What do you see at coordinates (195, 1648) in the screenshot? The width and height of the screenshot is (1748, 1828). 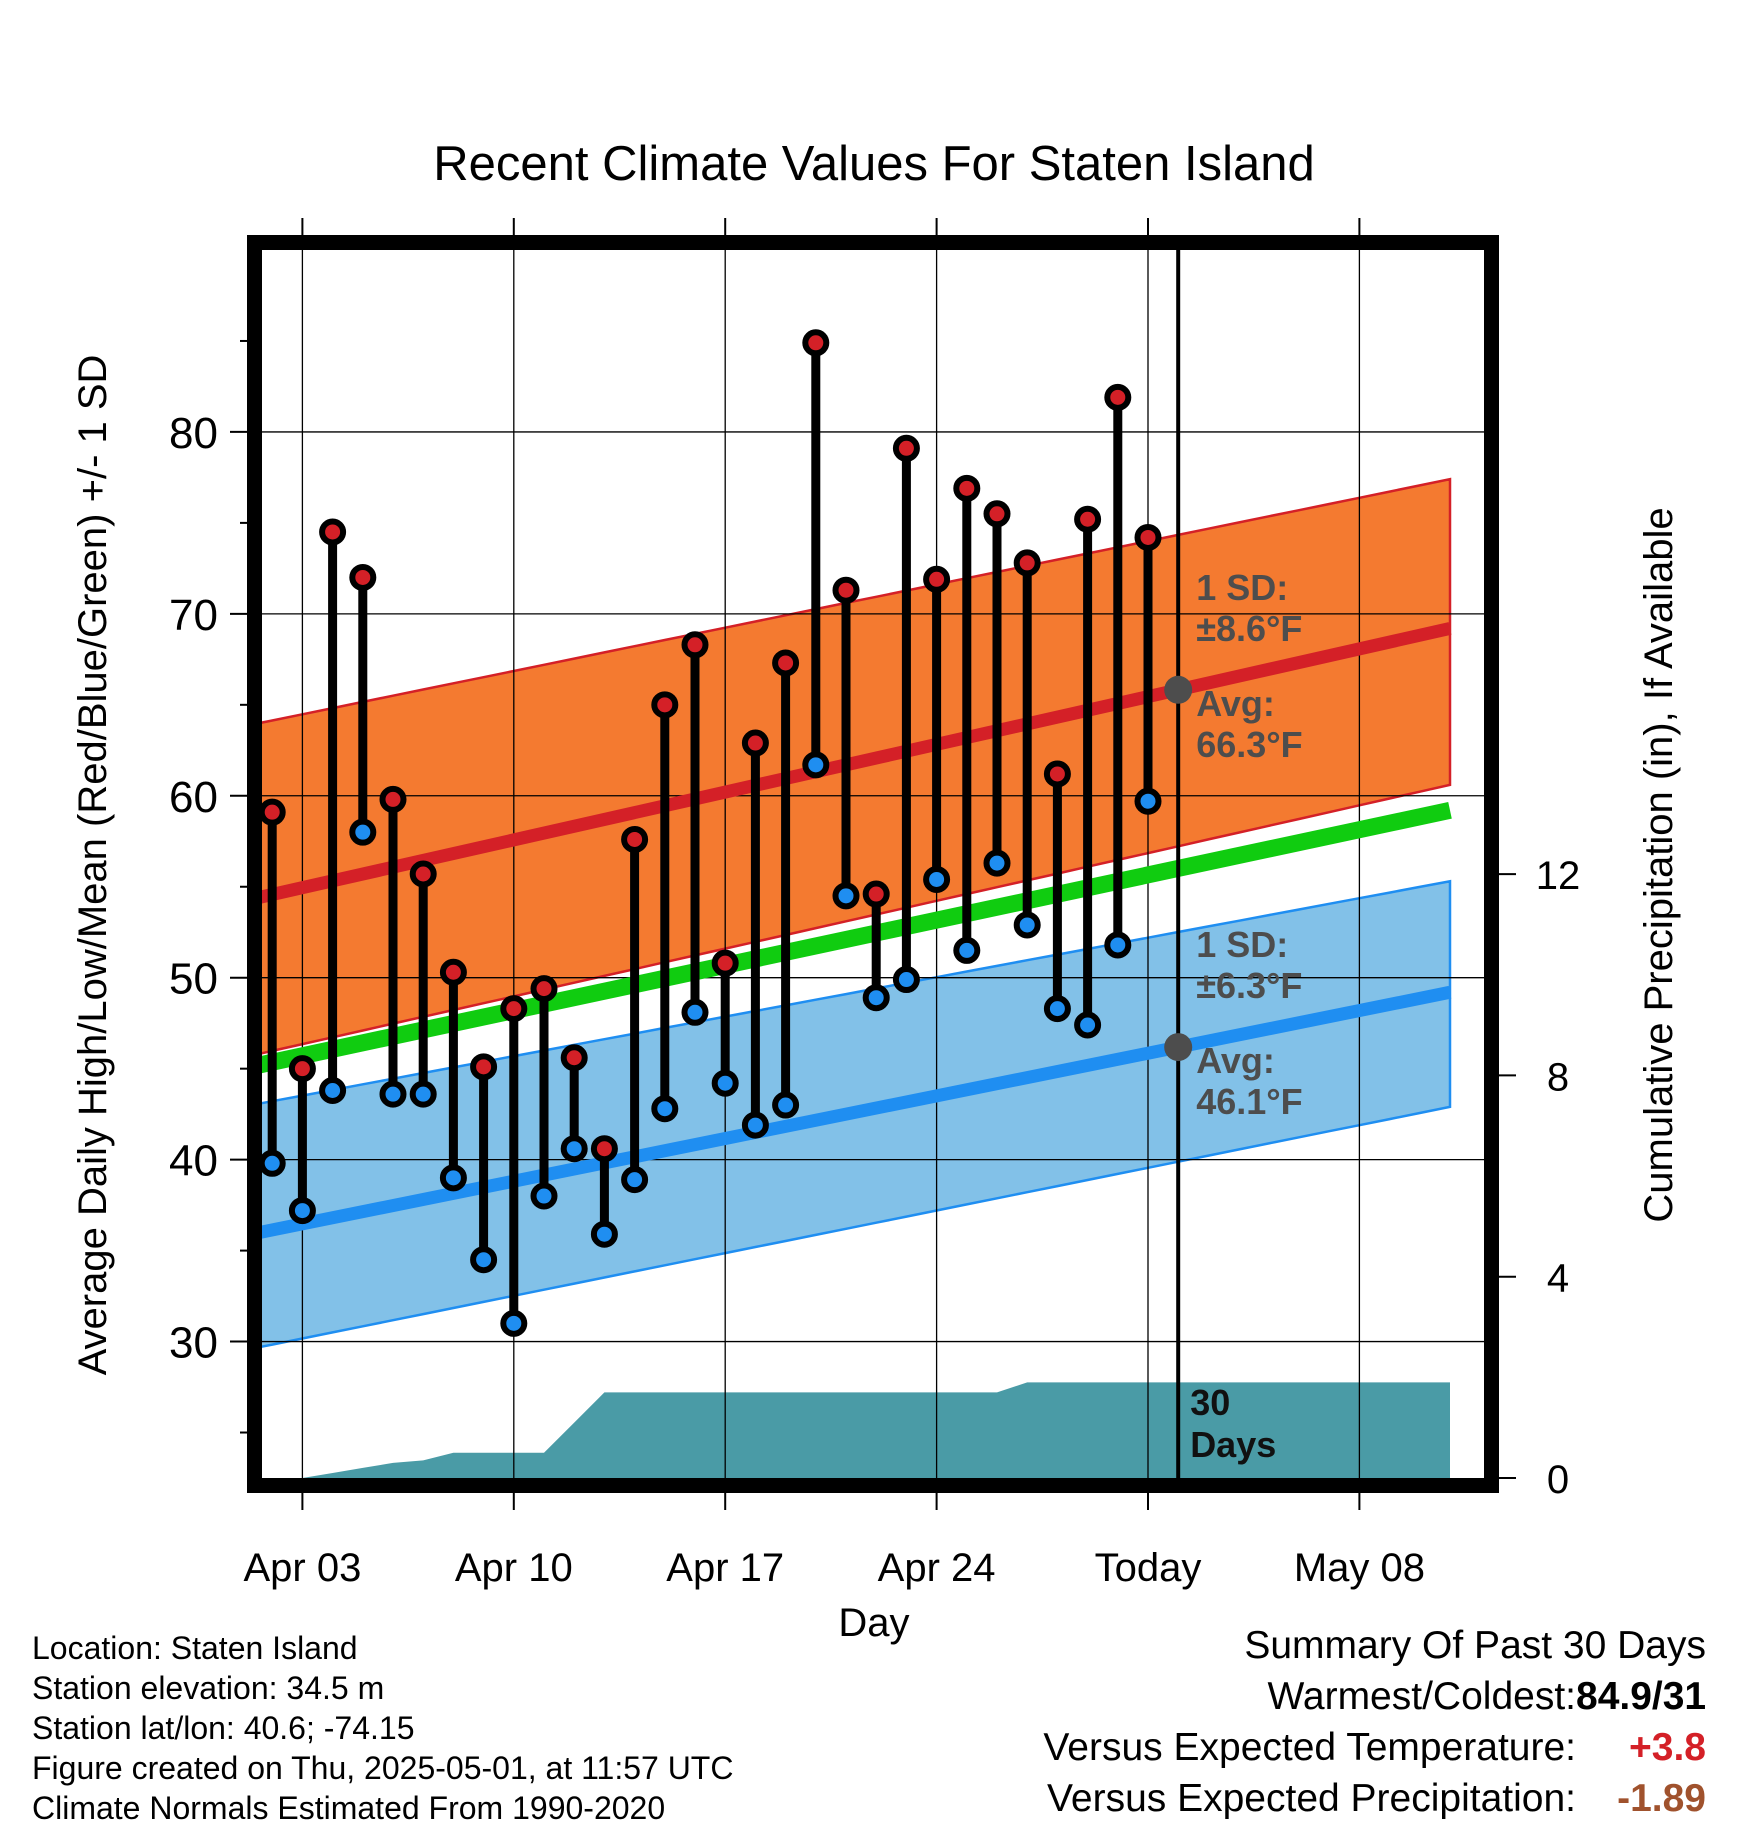 I see `location-text: Location: Staten Island` at bounding box center [195, 1648].